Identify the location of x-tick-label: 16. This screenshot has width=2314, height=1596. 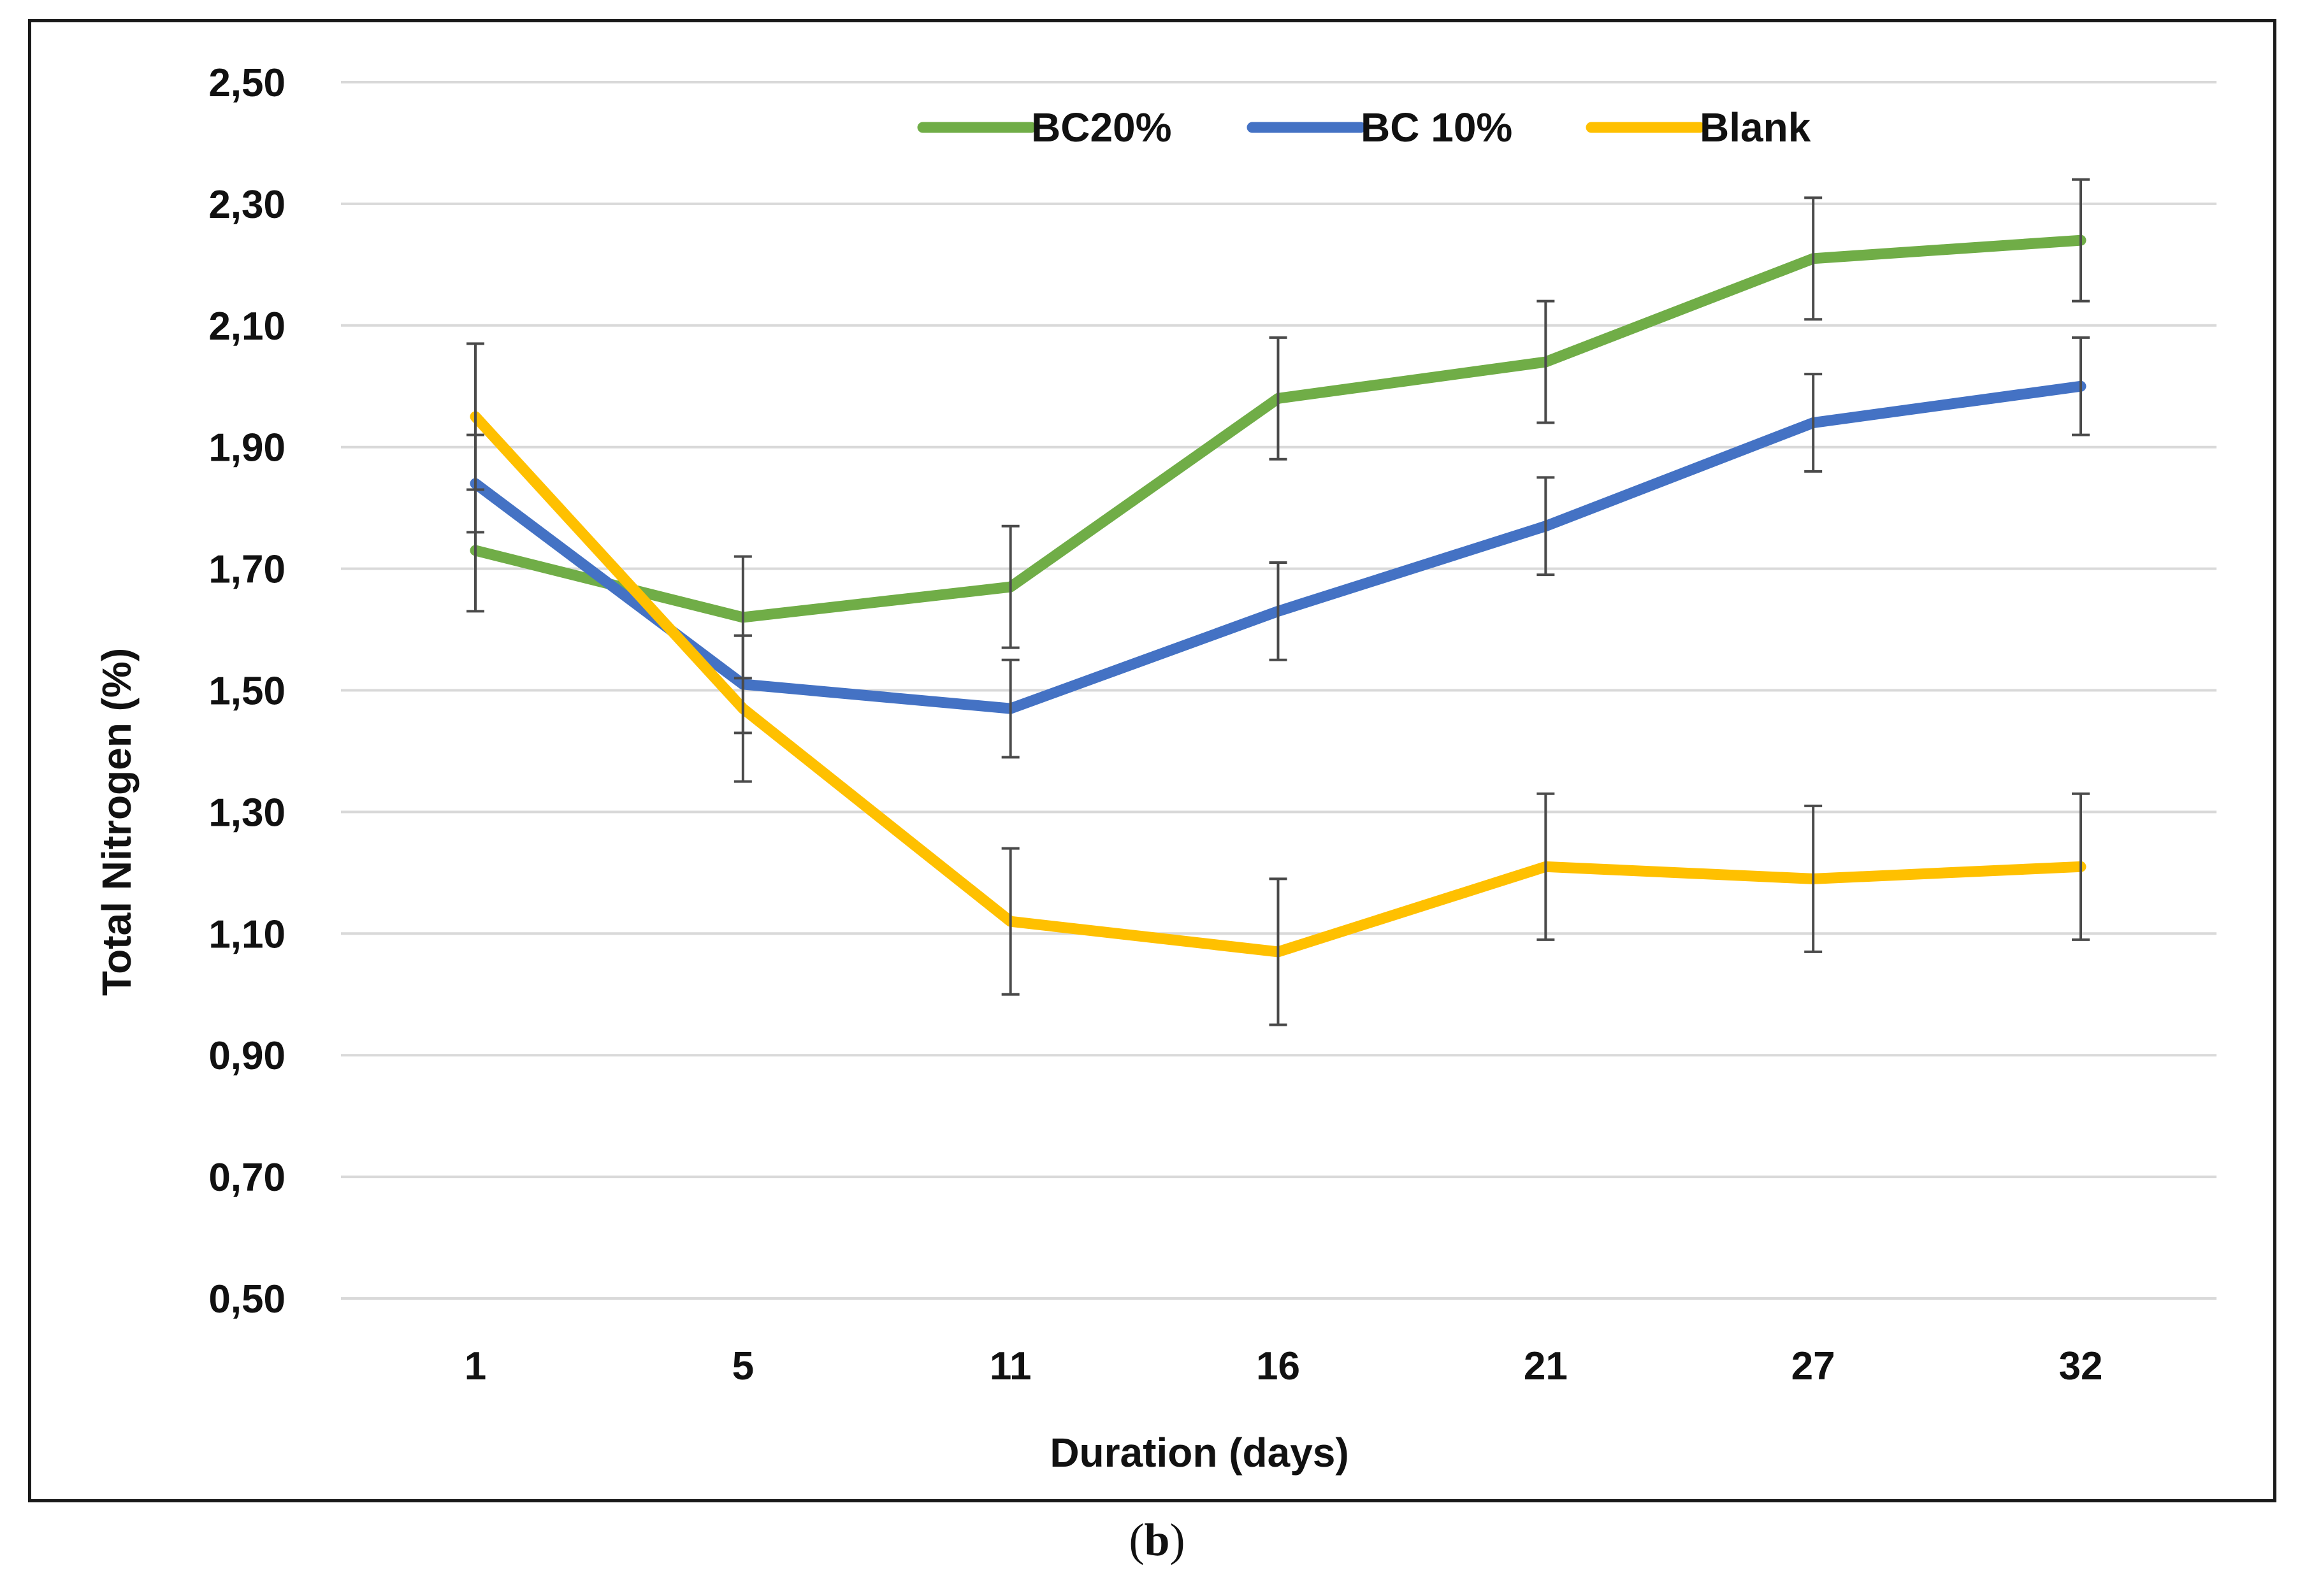
(1278, 1366).